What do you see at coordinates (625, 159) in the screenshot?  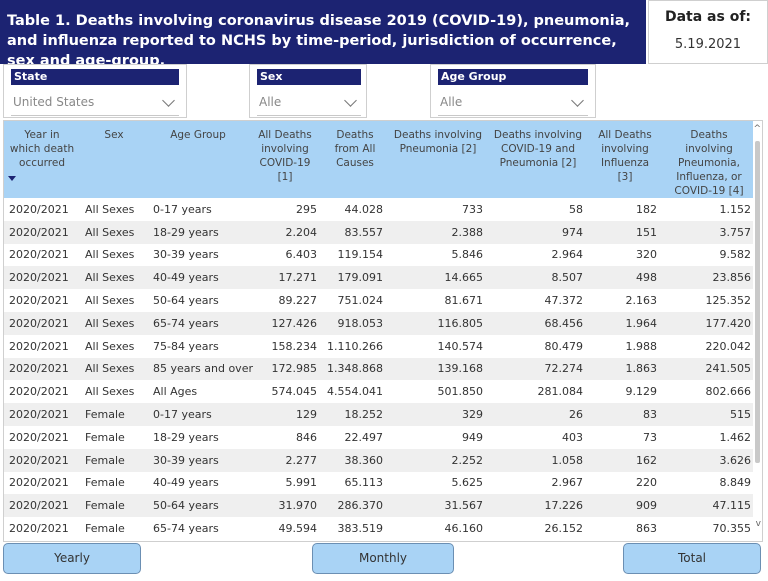 I see `column-header: All Deaths involving Influenza [3]` at bounding box center [625, 159].